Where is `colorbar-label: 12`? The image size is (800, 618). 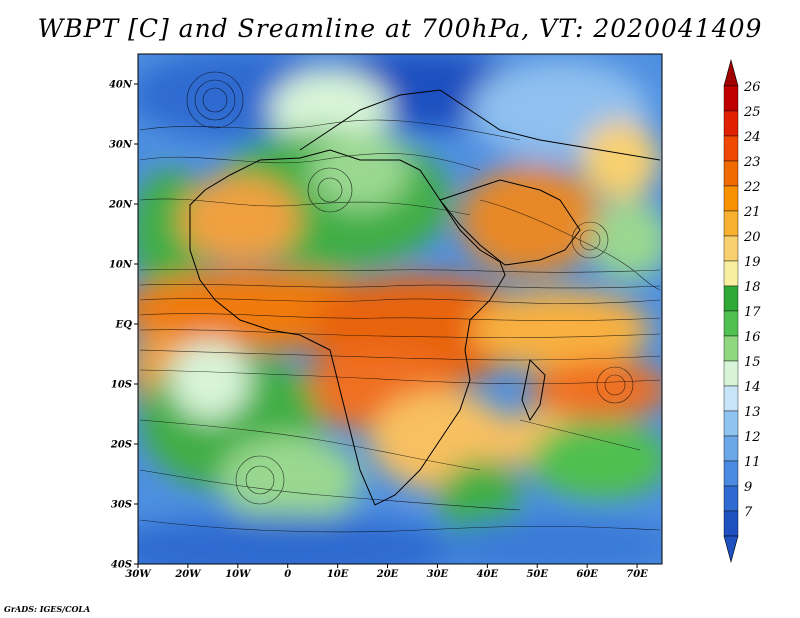
colorbar-label: 12 is located at coordinates (752, 437).